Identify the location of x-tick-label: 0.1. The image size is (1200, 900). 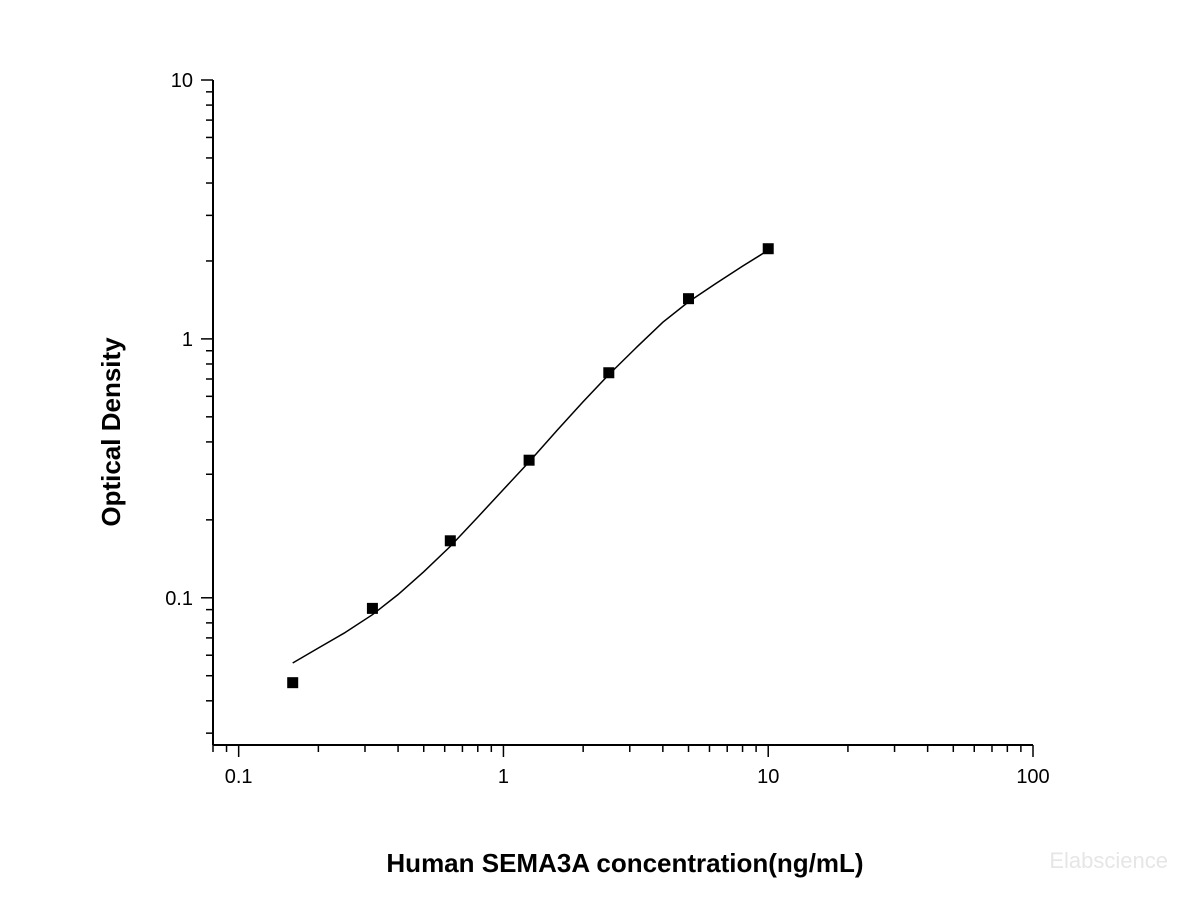
(239, 777).